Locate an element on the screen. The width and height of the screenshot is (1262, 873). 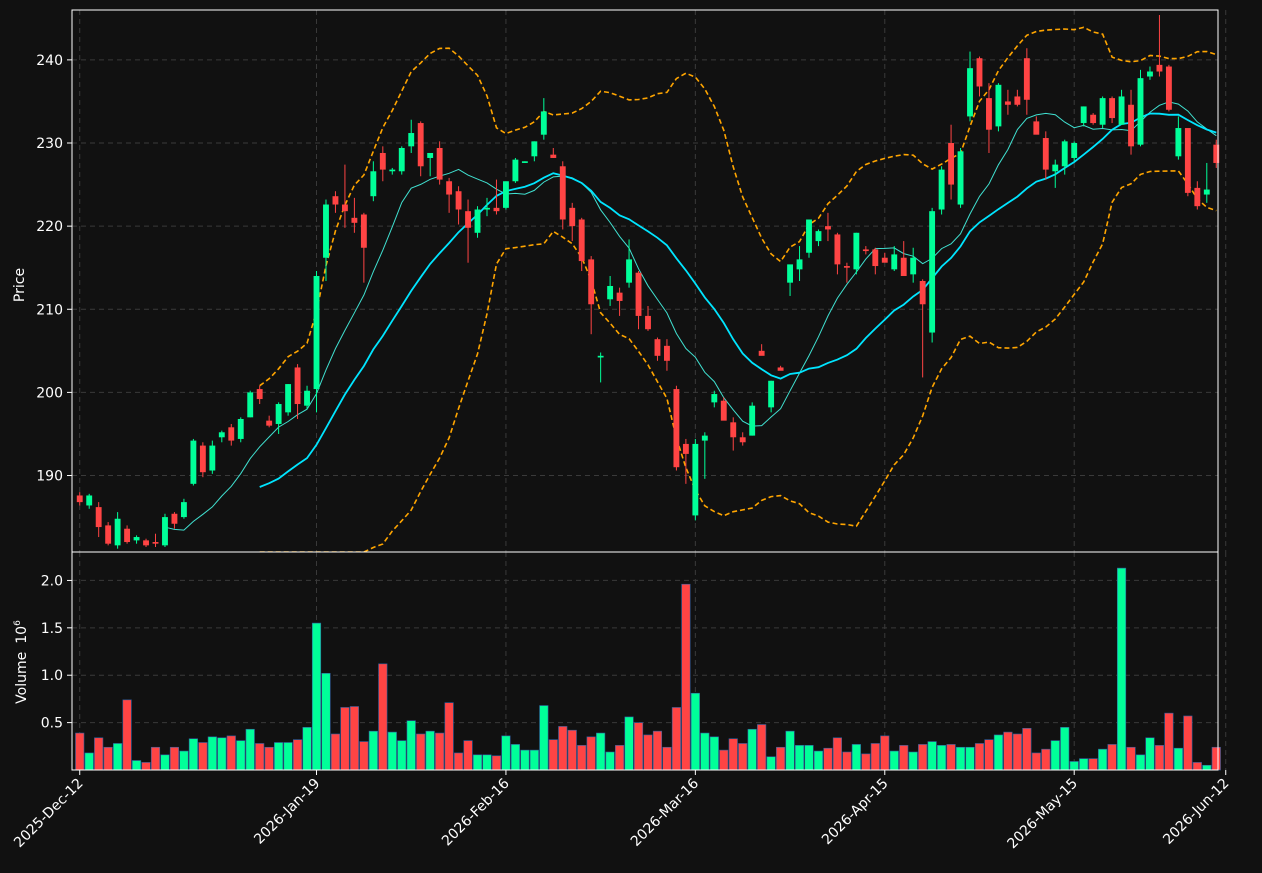
volume-tick-label: 0.5 is located at coordinates (52, 724).